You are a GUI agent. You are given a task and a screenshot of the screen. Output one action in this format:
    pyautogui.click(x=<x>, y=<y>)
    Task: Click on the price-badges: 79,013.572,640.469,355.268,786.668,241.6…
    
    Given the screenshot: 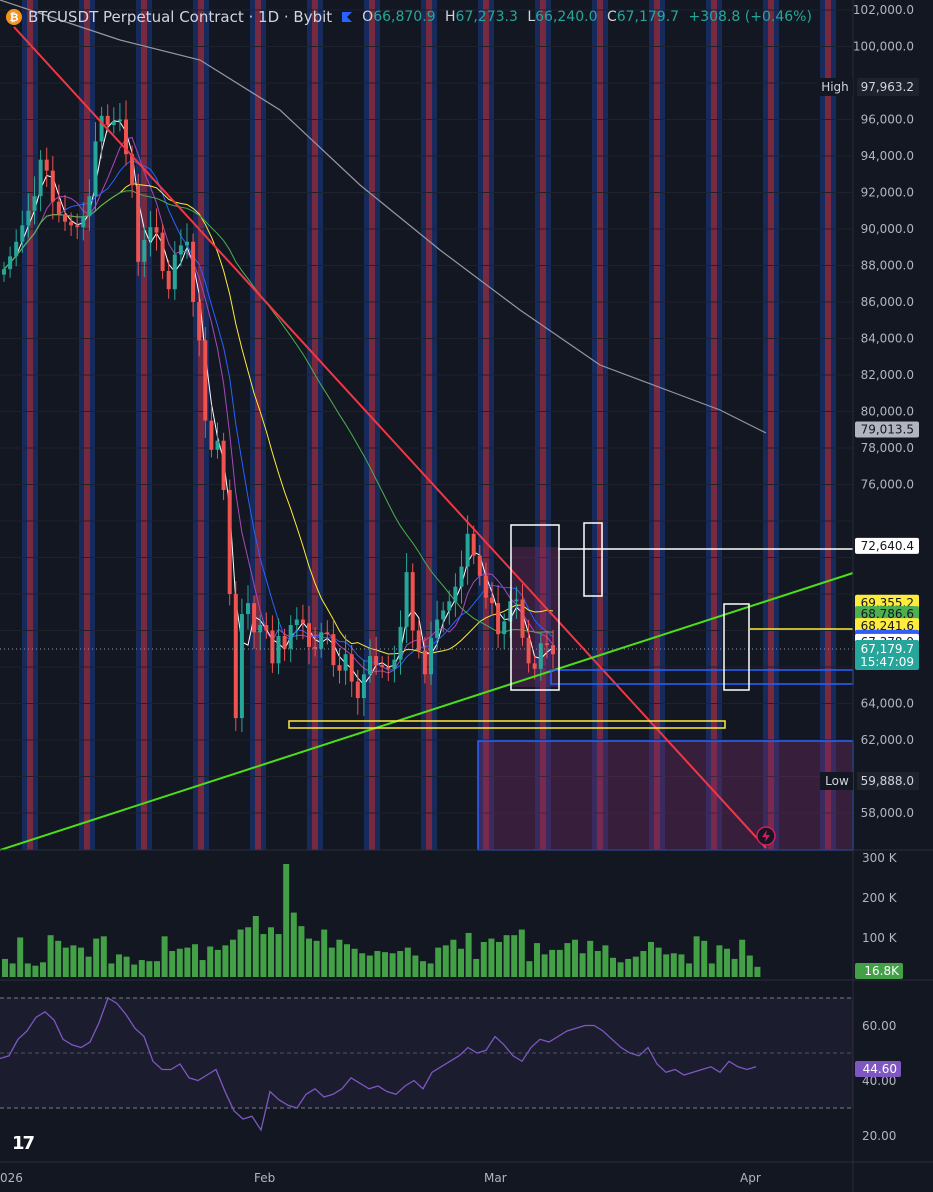 What is the action you would take?
    pyautogui.click(x=887, y=535)
    